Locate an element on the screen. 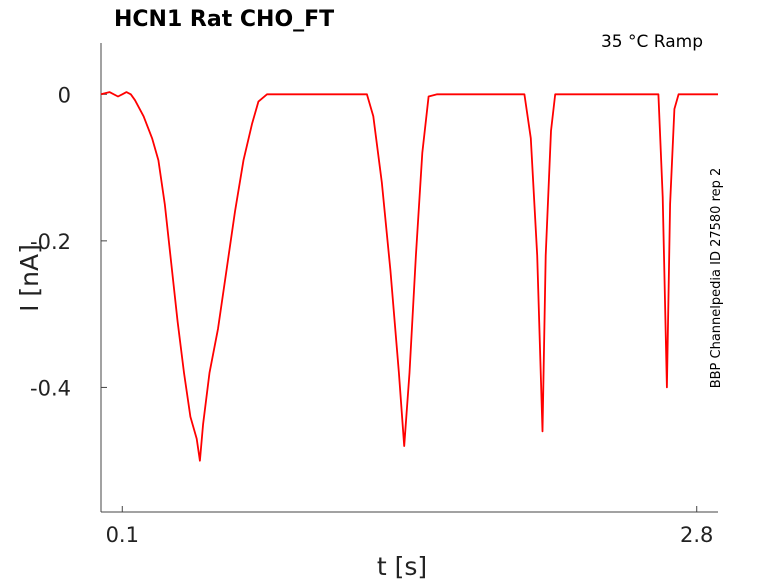  y-tick-label: 0 is located at coordinates (64, 95).